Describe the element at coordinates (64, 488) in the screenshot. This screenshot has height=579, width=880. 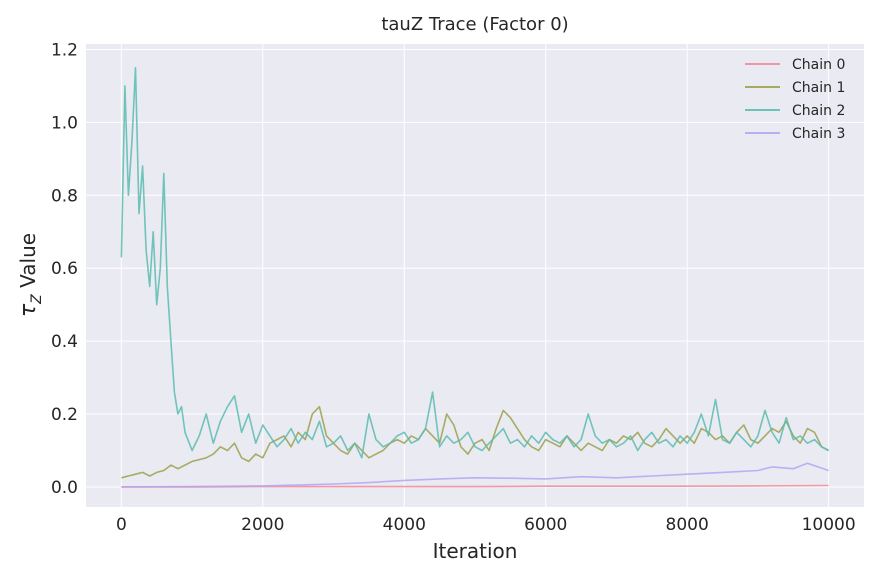
I see `y-tick-label: 0.0` at that location.